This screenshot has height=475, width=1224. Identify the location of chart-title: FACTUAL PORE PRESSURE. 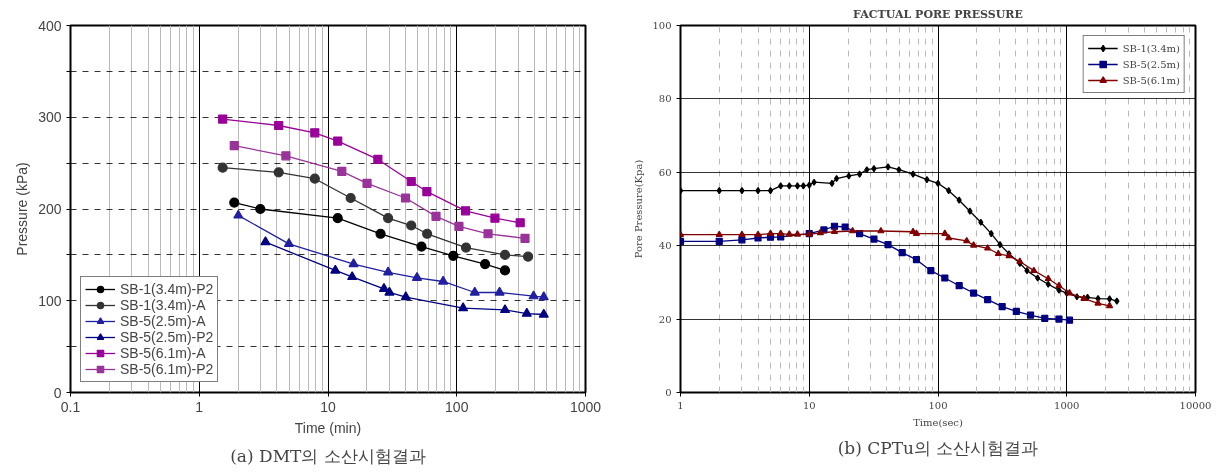
(938, 14).